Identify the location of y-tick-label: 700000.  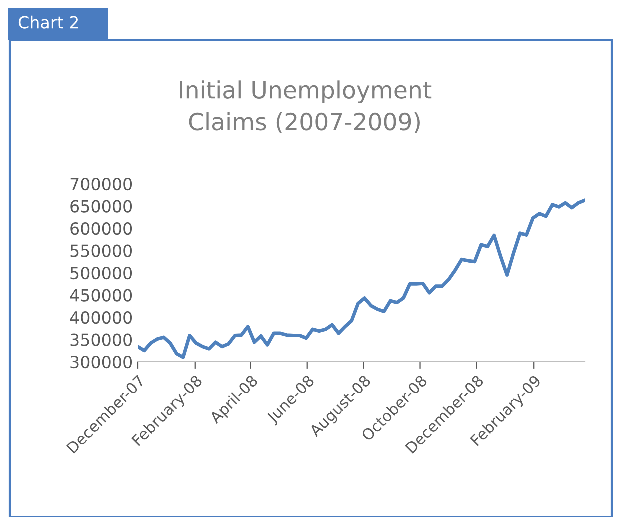
(101, 184).